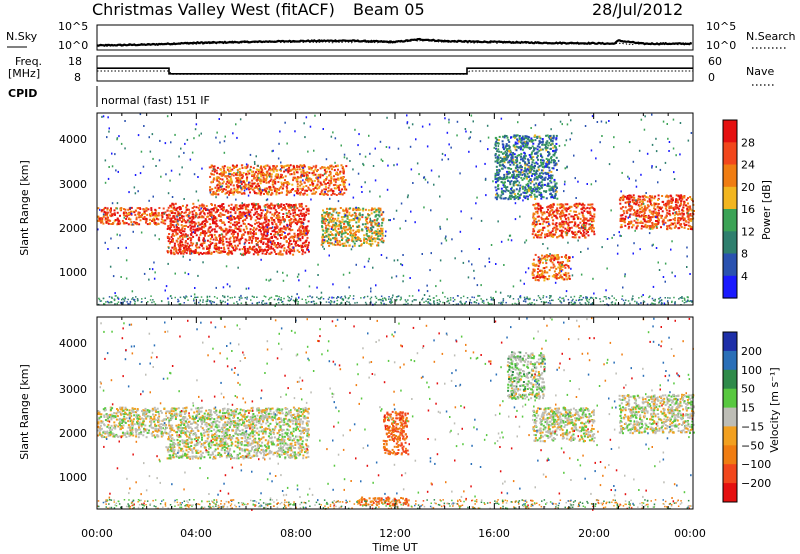 The image size is (800, 554). I want to click on noise-panel: N.Sky 10^5 10^0 10^5 10^0 N.Search, so click(401, 36).